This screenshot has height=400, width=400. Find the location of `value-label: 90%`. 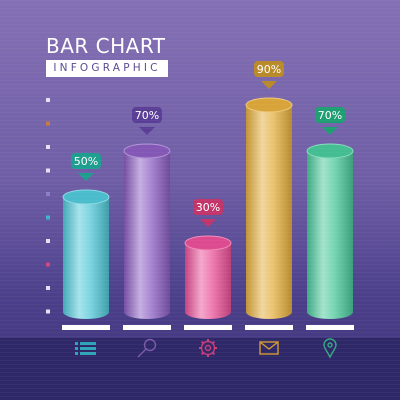

value-label: 90% is located at coordinates (269, 69).